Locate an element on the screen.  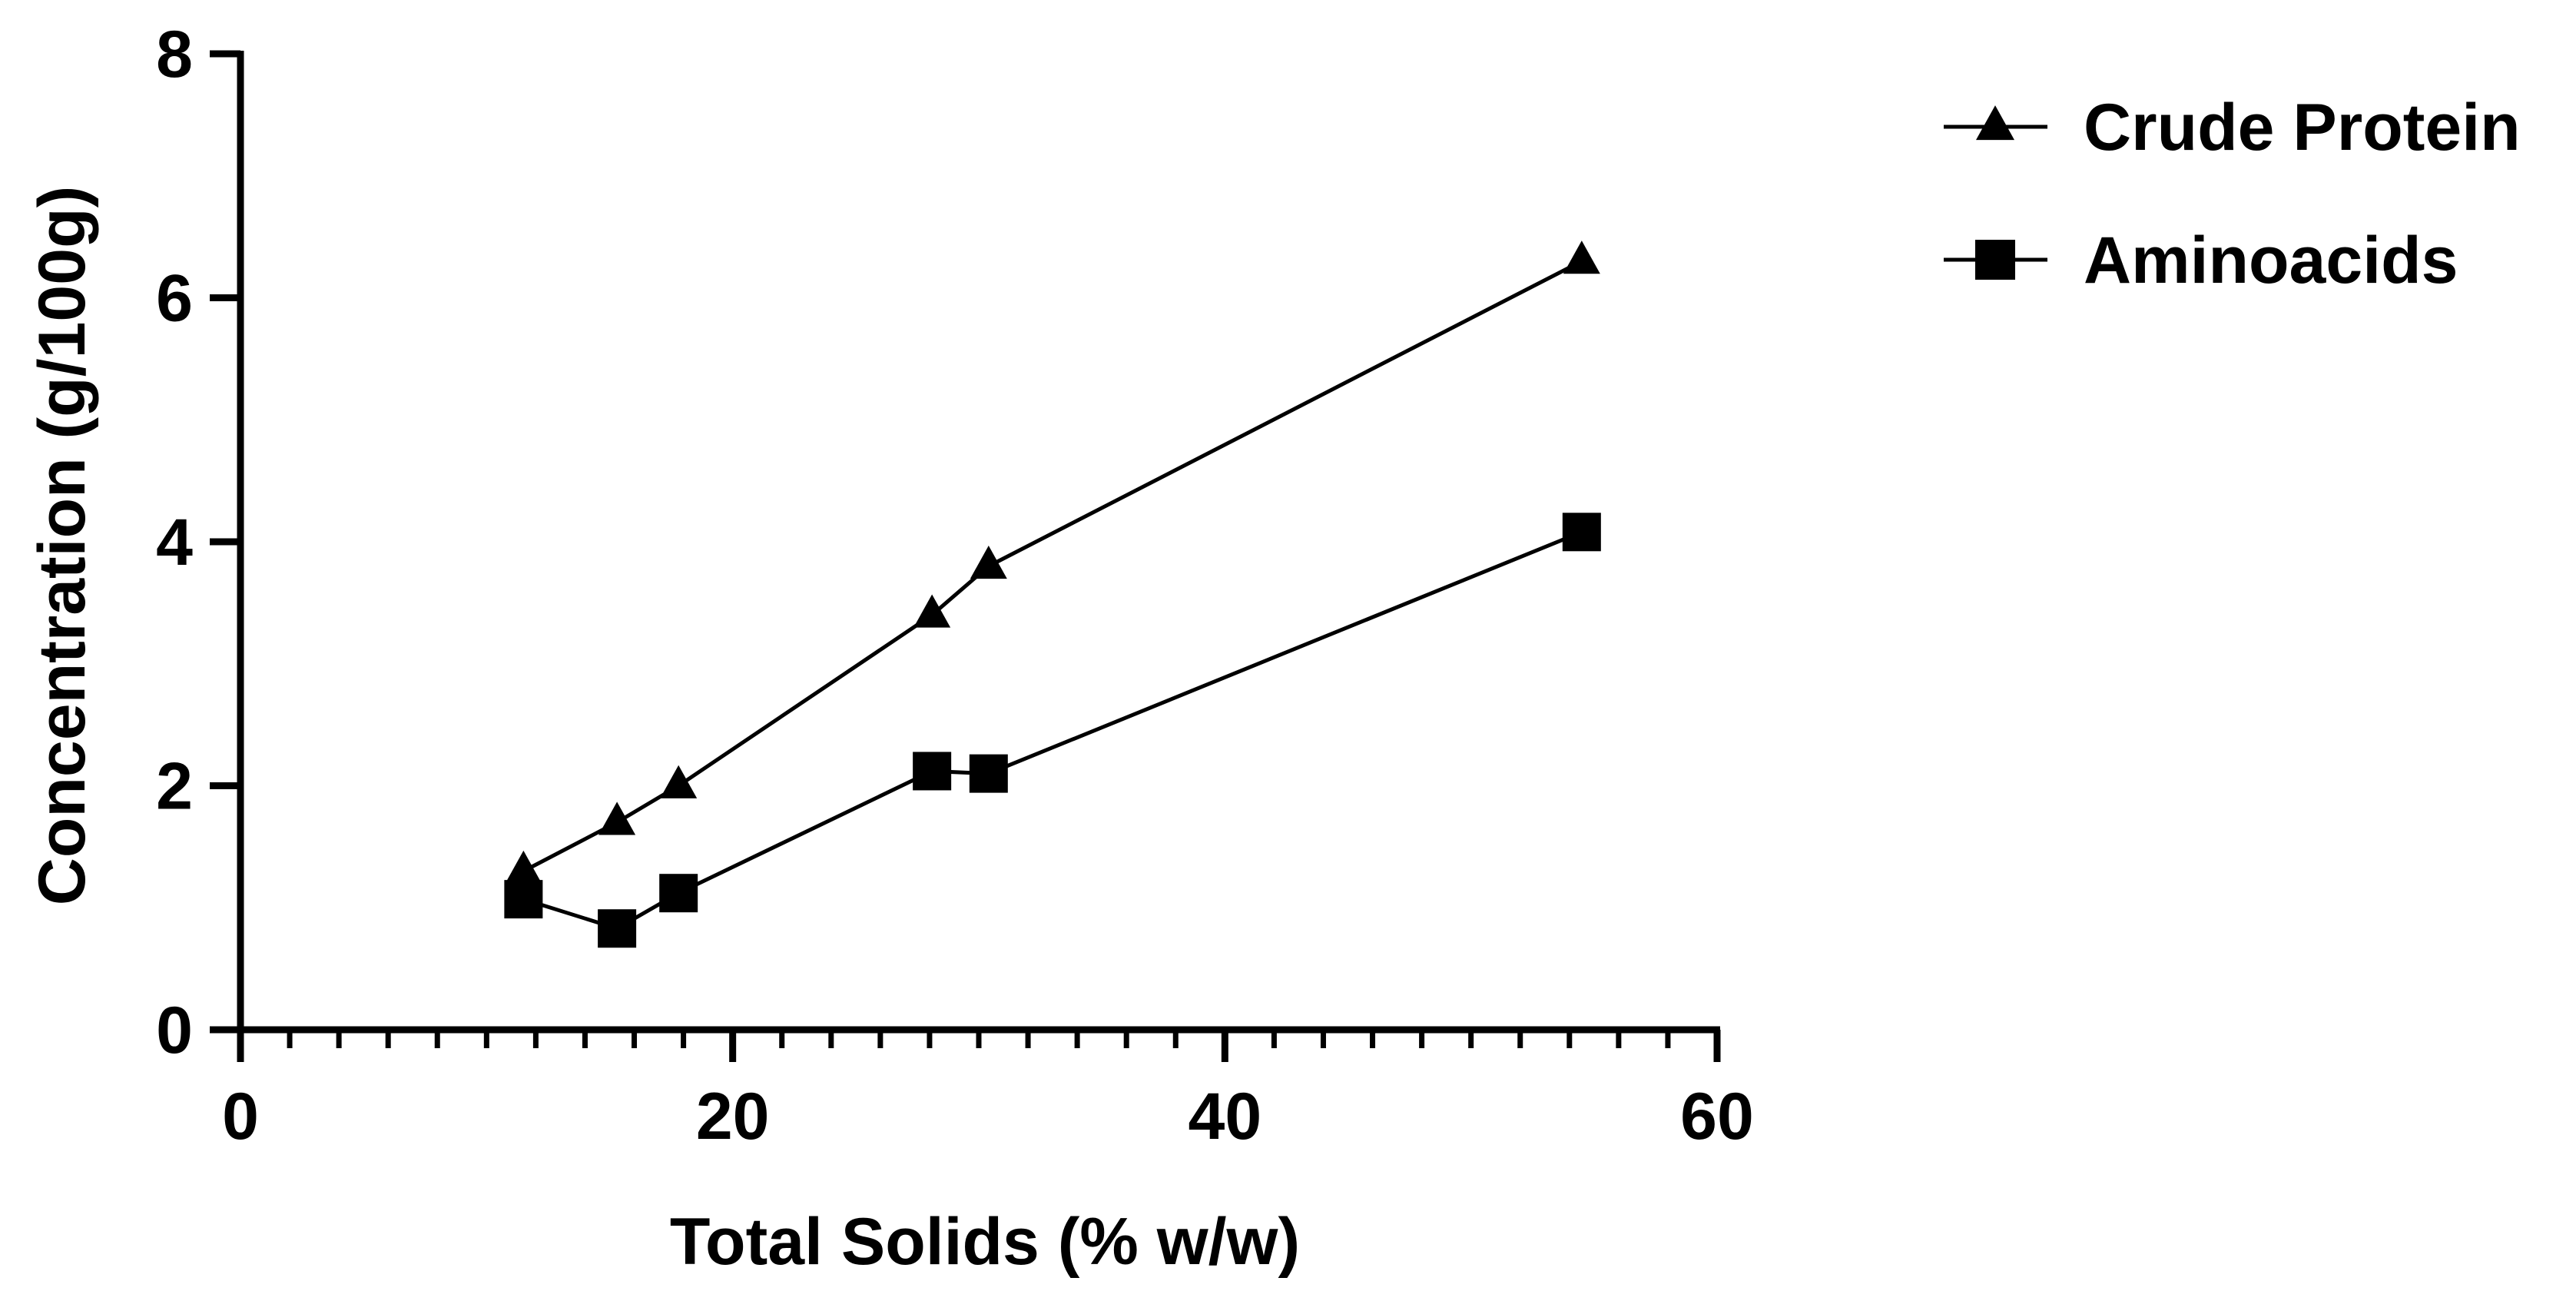
x-tick-label: 40 is located at coordinates (1224, 1116).